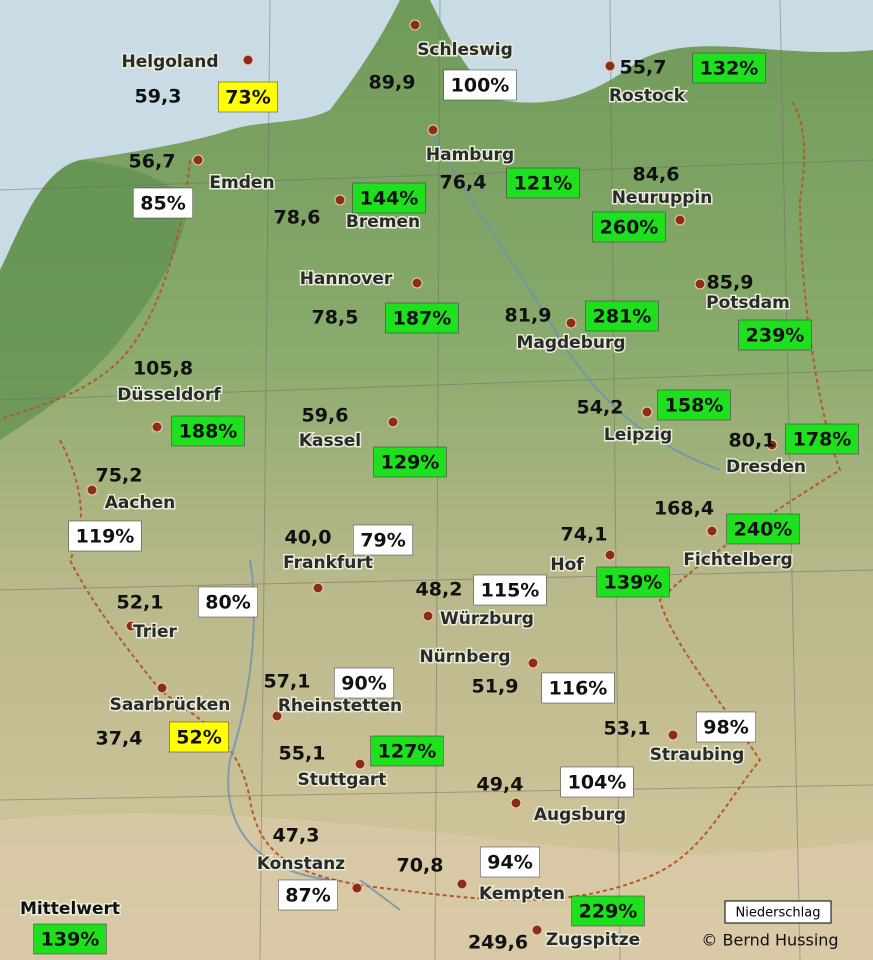 This screenshot has height=960, width=873. Describe the element at coordinates (200, 135) in the screenshot. I see `north-sea` at that location.